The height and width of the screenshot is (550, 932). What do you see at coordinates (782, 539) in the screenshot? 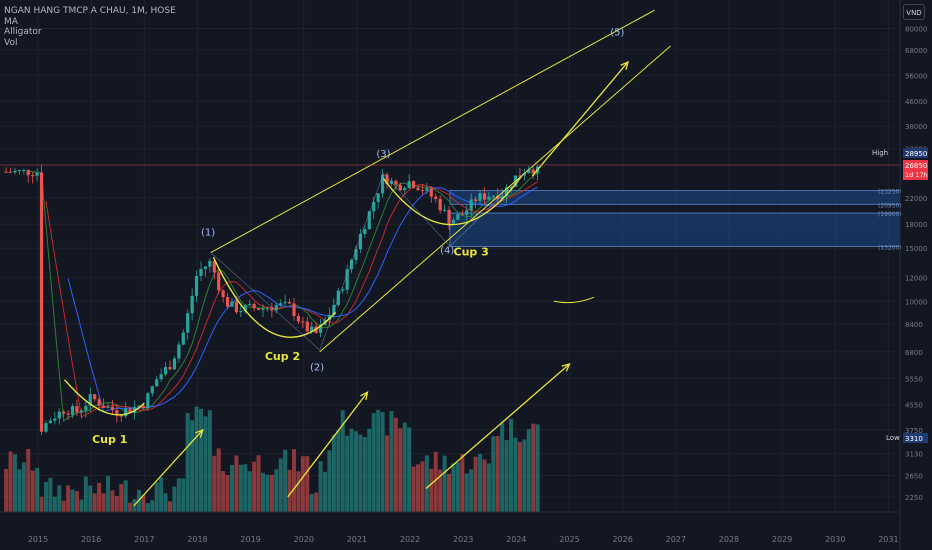
I see `time-label: 2029` at bounding box center [782, 539].